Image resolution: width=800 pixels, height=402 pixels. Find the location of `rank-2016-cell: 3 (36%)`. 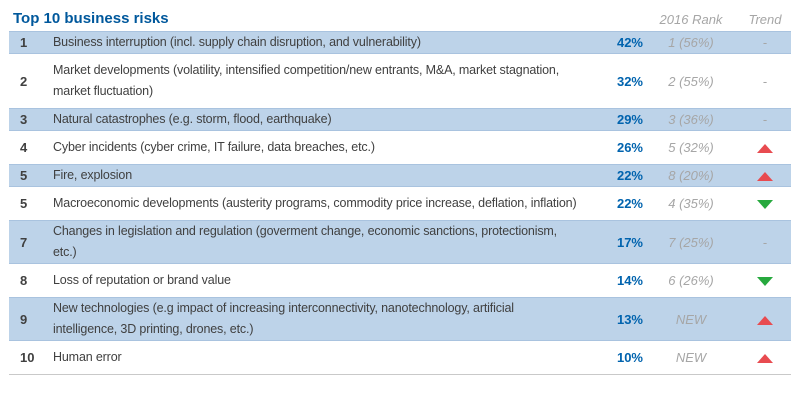

rank-2016-cell: 3 (36%) is located at coordinates (691, 119).